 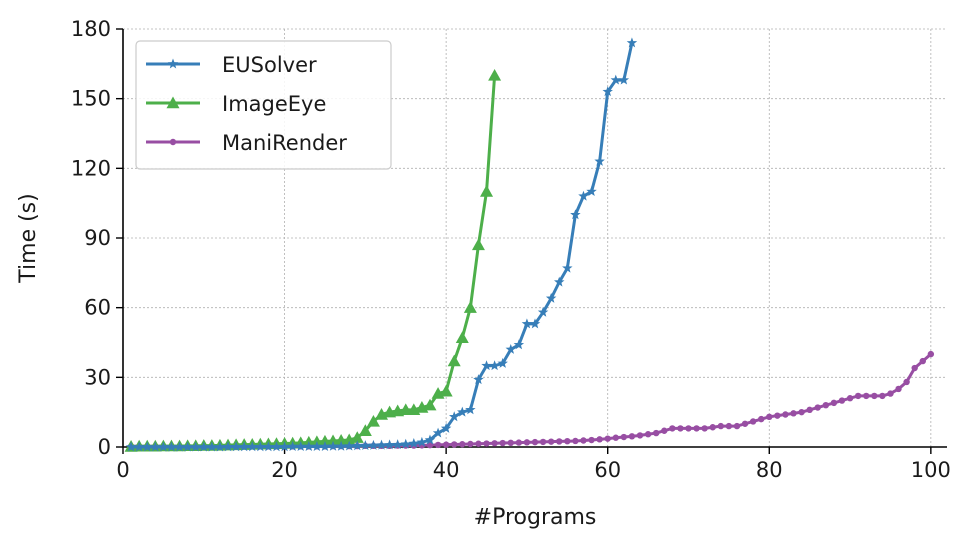 I want to click on x-tick-label: 100, so click(x=931, y=470).